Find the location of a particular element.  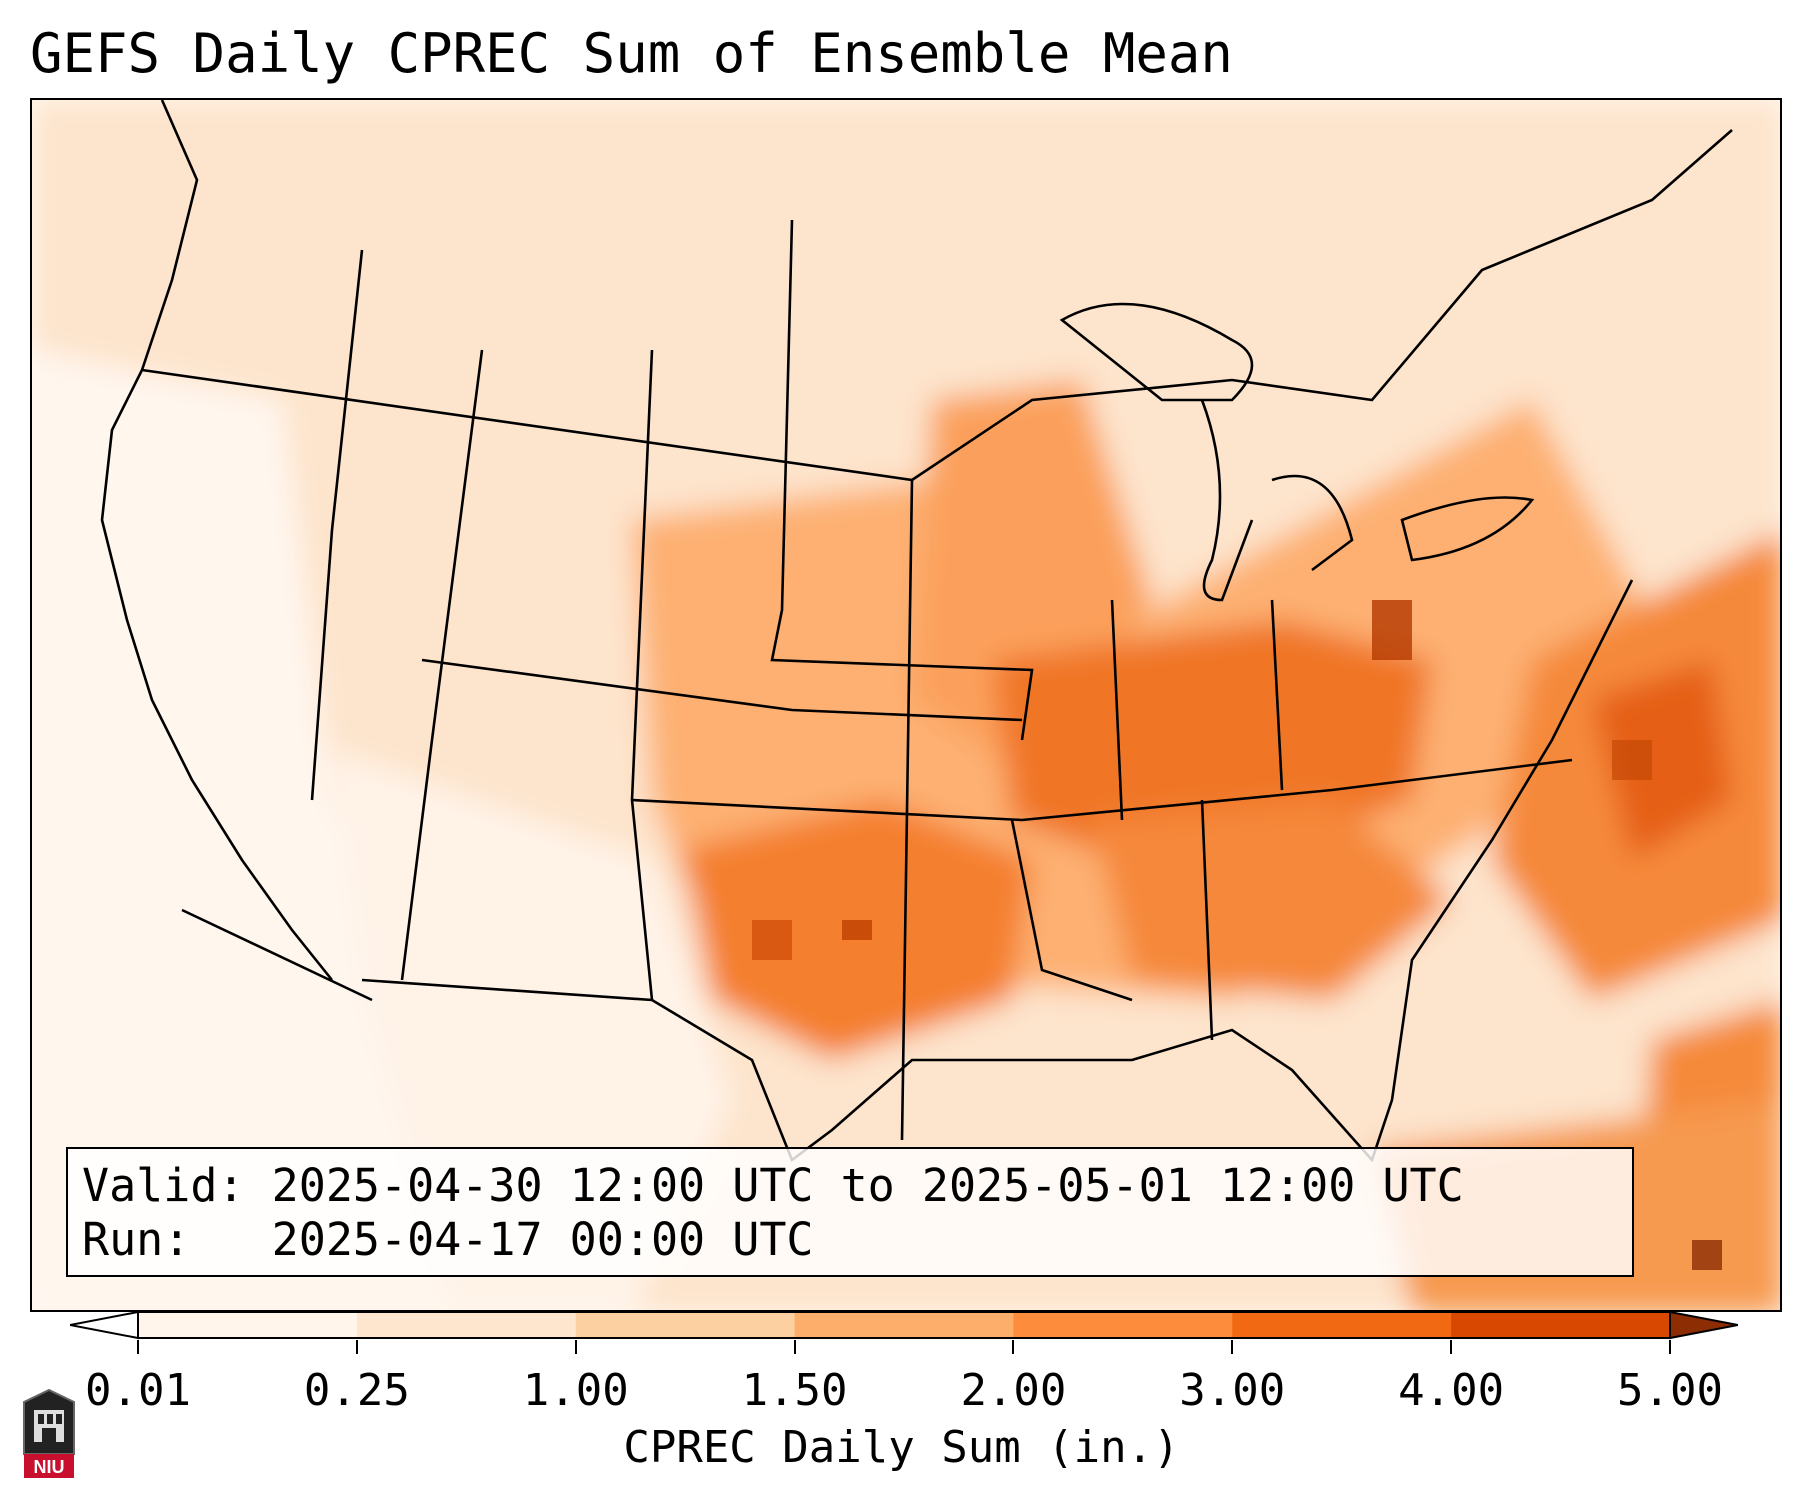

run-label: Run: is located at coordinates (136, 1239).